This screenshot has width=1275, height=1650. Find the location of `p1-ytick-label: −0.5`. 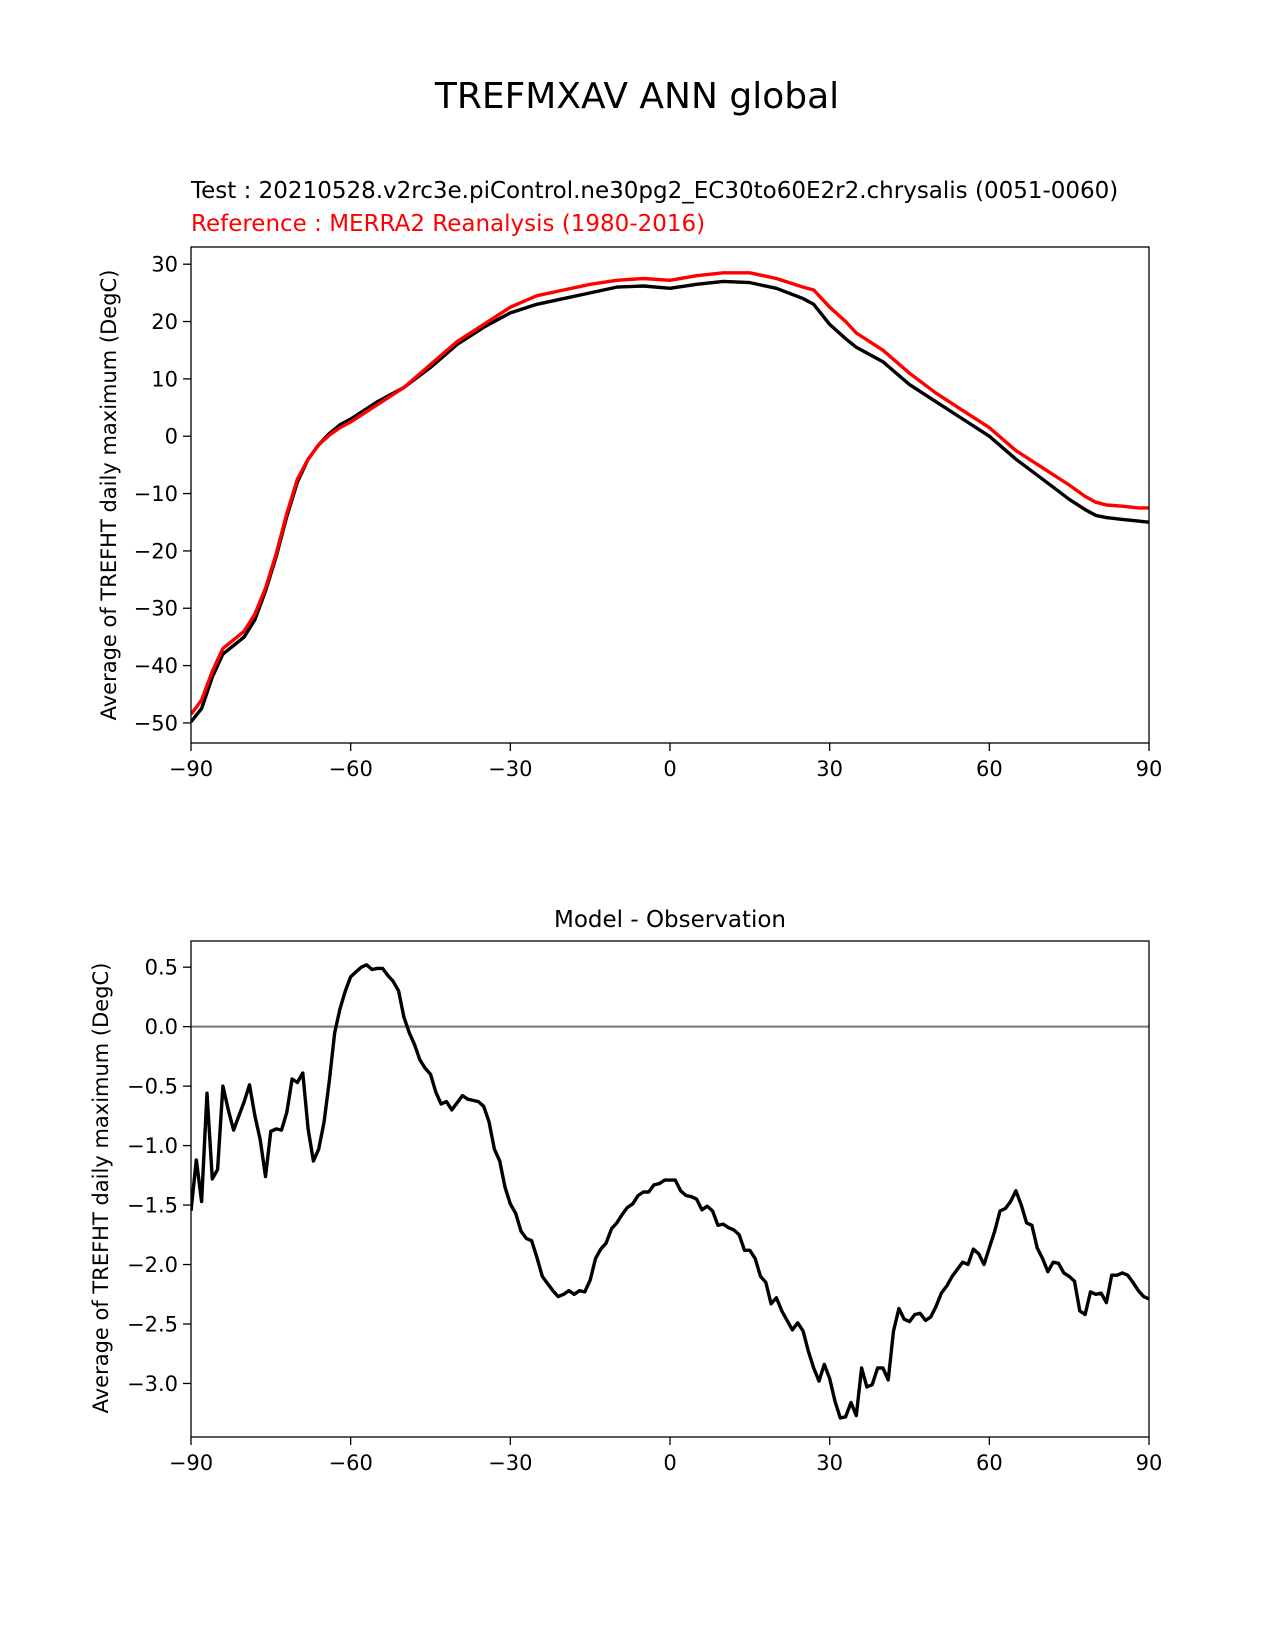

p1-ytick-label: −0.5 is located at coordinates (152, 1087).